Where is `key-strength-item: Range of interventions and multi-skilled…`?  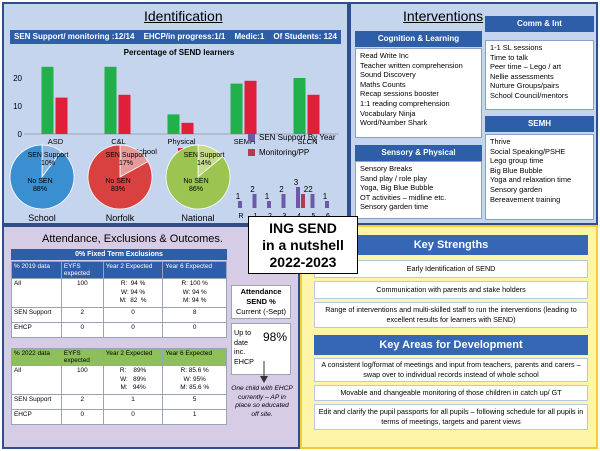 key-strength-item: Range of interventions and multi-skilled… is located at coordinates (451, 315).